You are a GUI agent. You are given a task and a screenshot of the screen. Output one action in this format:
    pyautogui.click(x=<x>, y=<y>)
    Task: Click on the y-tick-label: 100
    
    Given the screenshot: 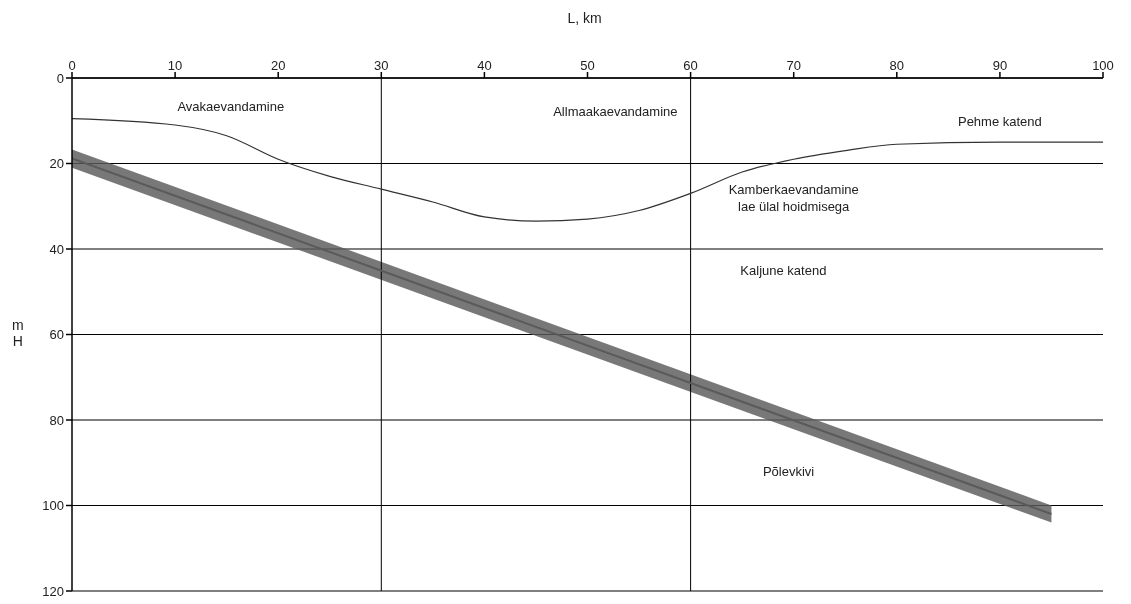 What is the action you would take?
    pyautogui.click(x=53, y=506)
    